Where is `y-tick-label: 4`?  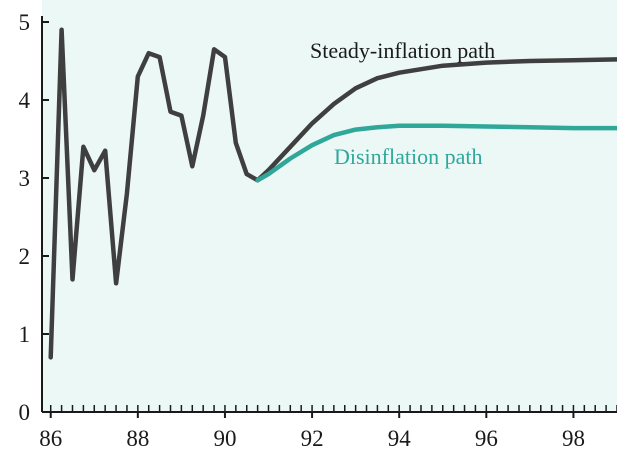 y-tick-label: 4 is located at coordinates (25, 100).